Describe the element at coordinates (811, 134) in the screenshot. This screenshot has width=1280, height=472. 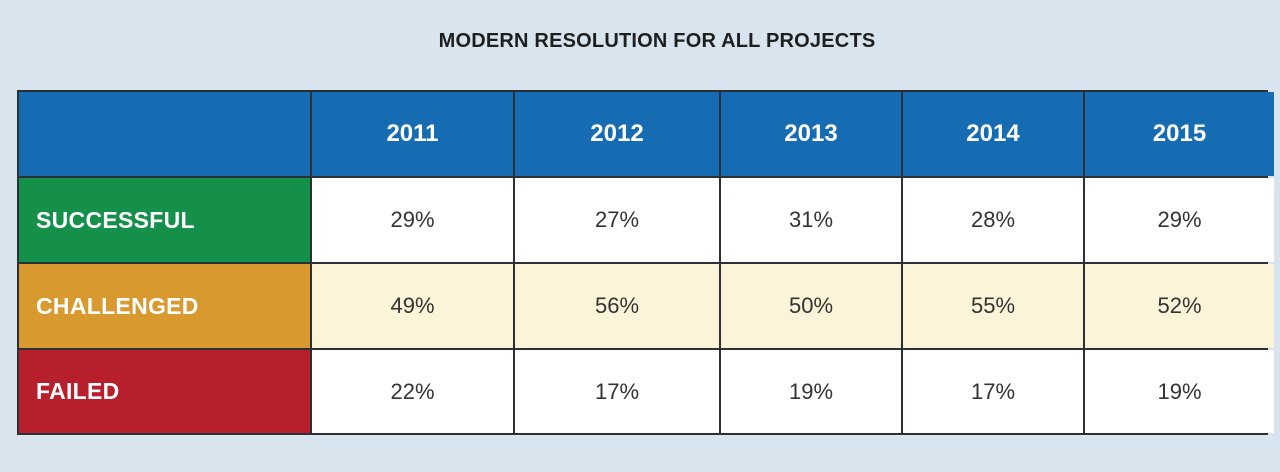
I see `column-header-2013: 2013` at that location.